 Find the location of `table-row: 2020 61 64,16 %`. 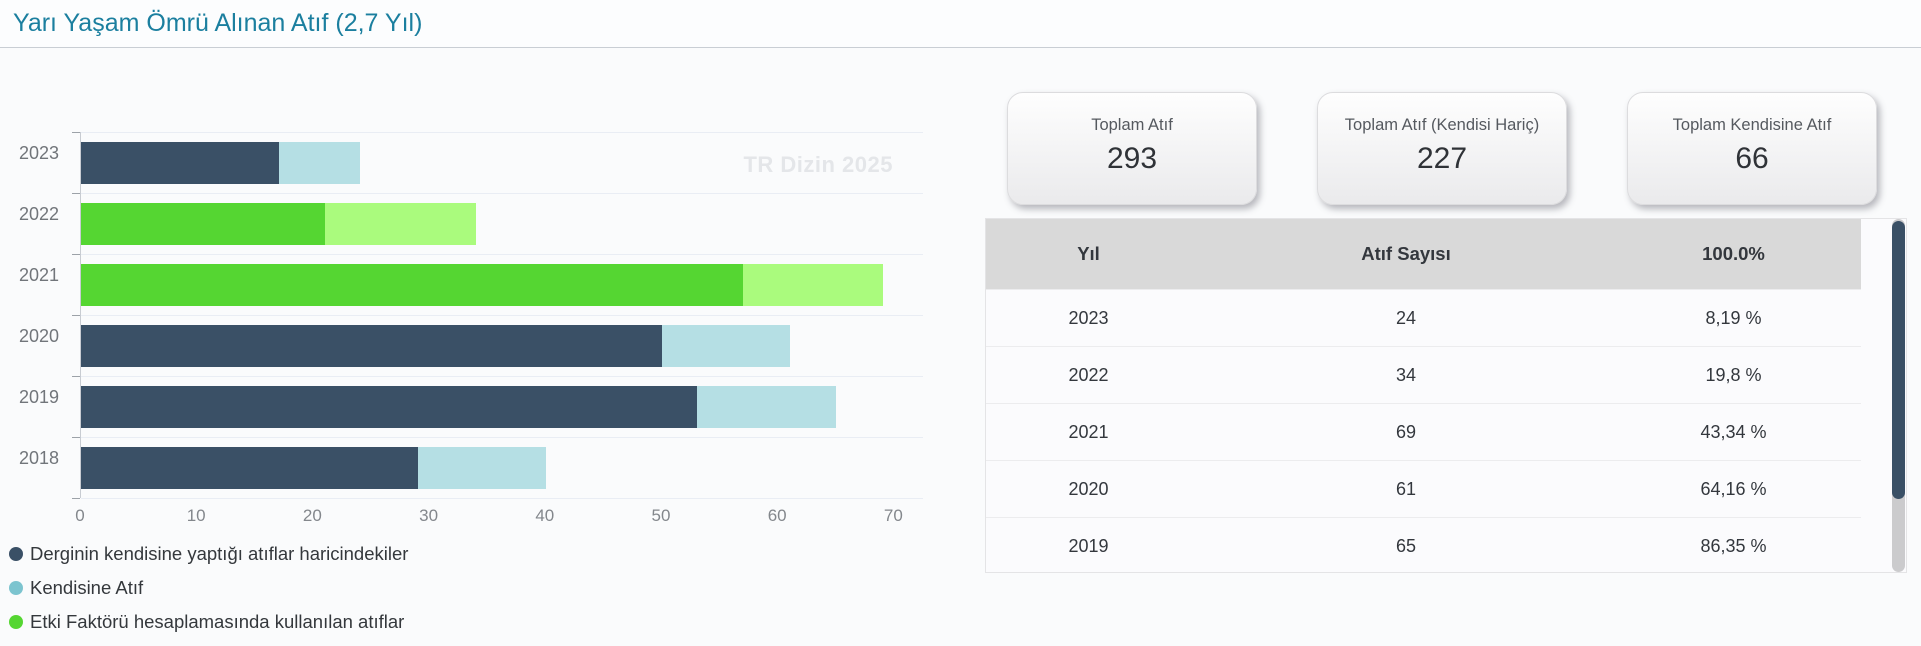

table-row: 2020 61 64,16 % is located at coordinates (1423, 488).